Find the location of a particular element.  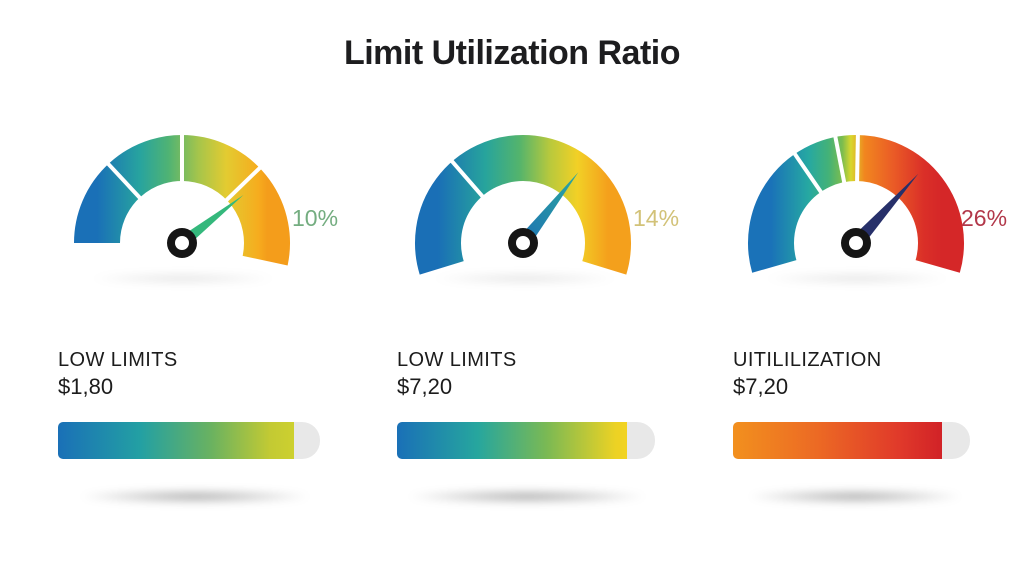

gauge-2-shadow is located at coordinates (525, 278).